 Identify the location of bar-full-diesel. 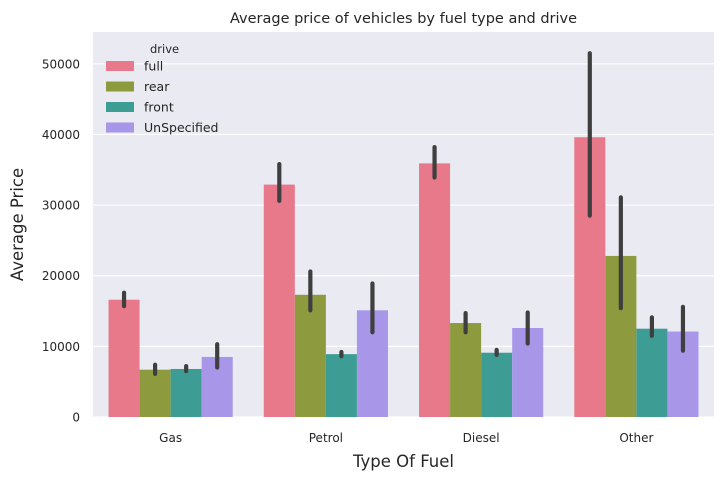
(435, 290).